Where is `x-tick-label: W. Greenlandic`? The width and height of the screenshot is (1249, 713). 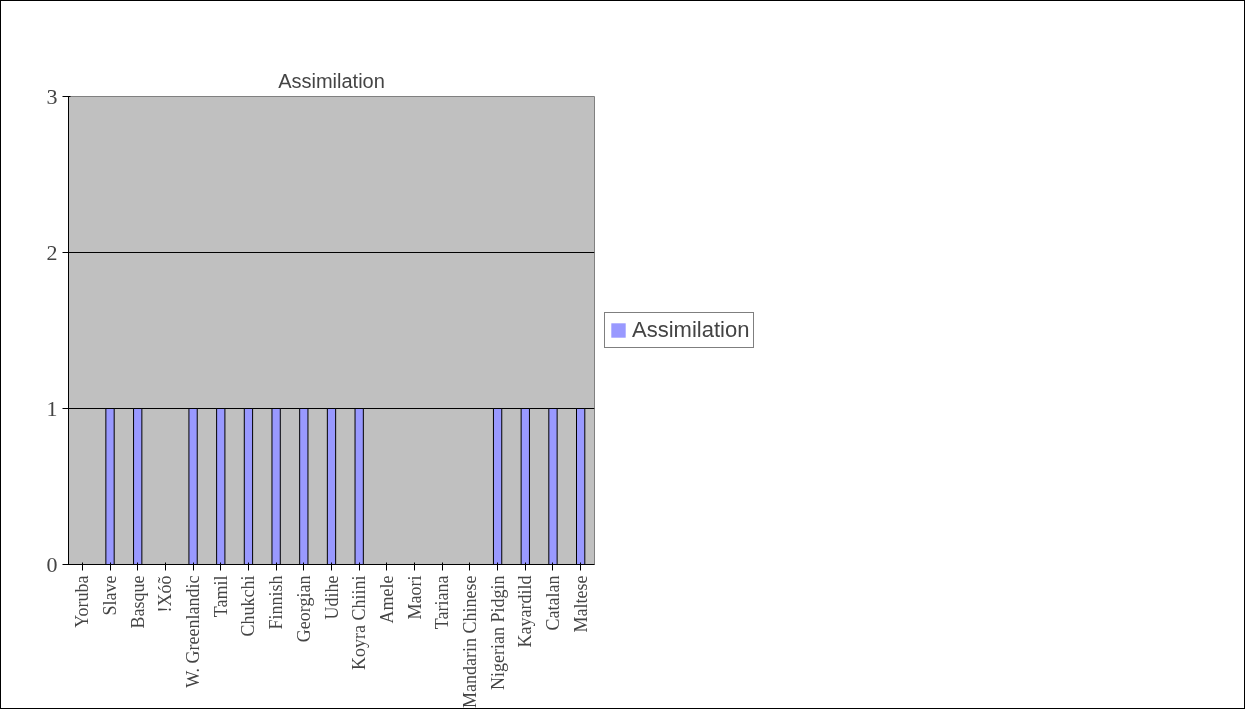
x-tick-label: W. Greenlandic is located at coordinates (193, 631).